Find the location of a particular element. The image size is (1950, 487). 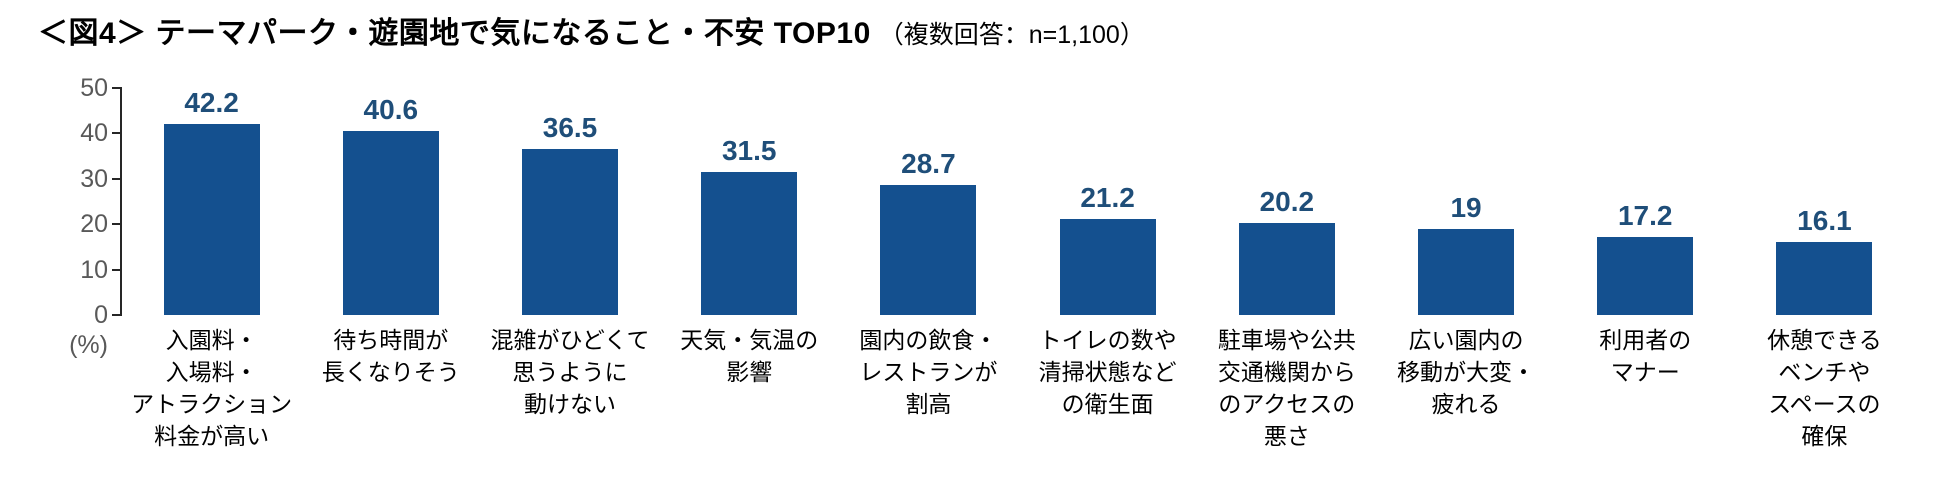

bar-group-access: 20.2 駐車場や公共 交通機関から のアクセスの 悪さ is located at coordinates (1286, 268).